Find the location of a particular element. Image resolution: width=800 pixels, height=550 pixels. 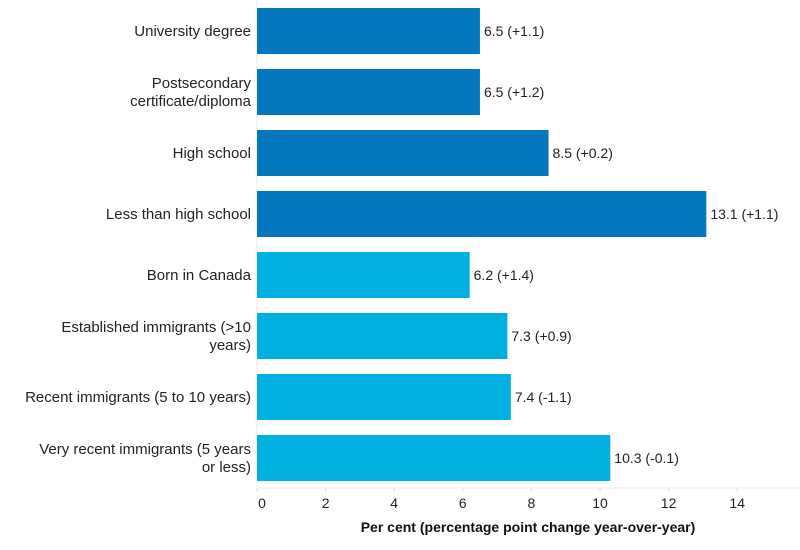

data-label: 13.1 (+1.1) is located at coordinates (744, 214).